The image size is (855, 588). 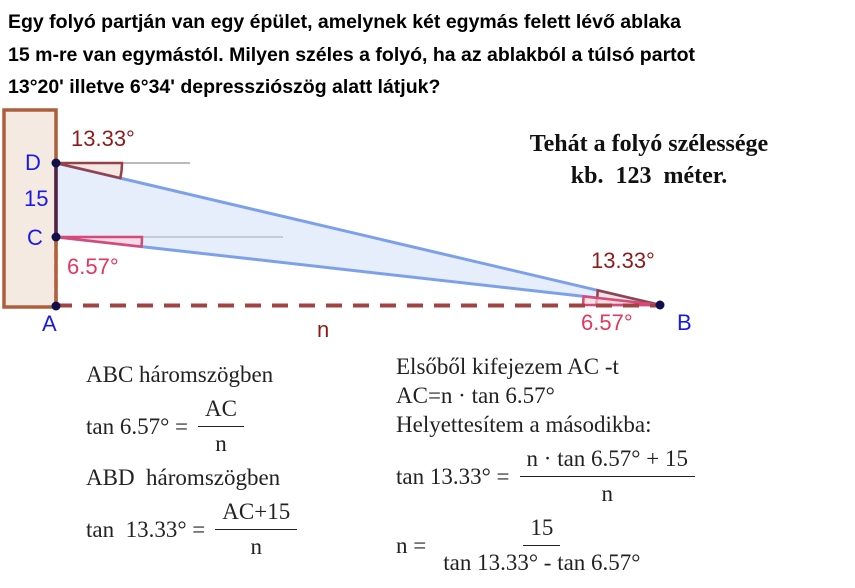 What do you see at coordinates (103, 138) in the screenshot?
I see `angle-label-d: 13.33°` at bounding box center [103, 138].